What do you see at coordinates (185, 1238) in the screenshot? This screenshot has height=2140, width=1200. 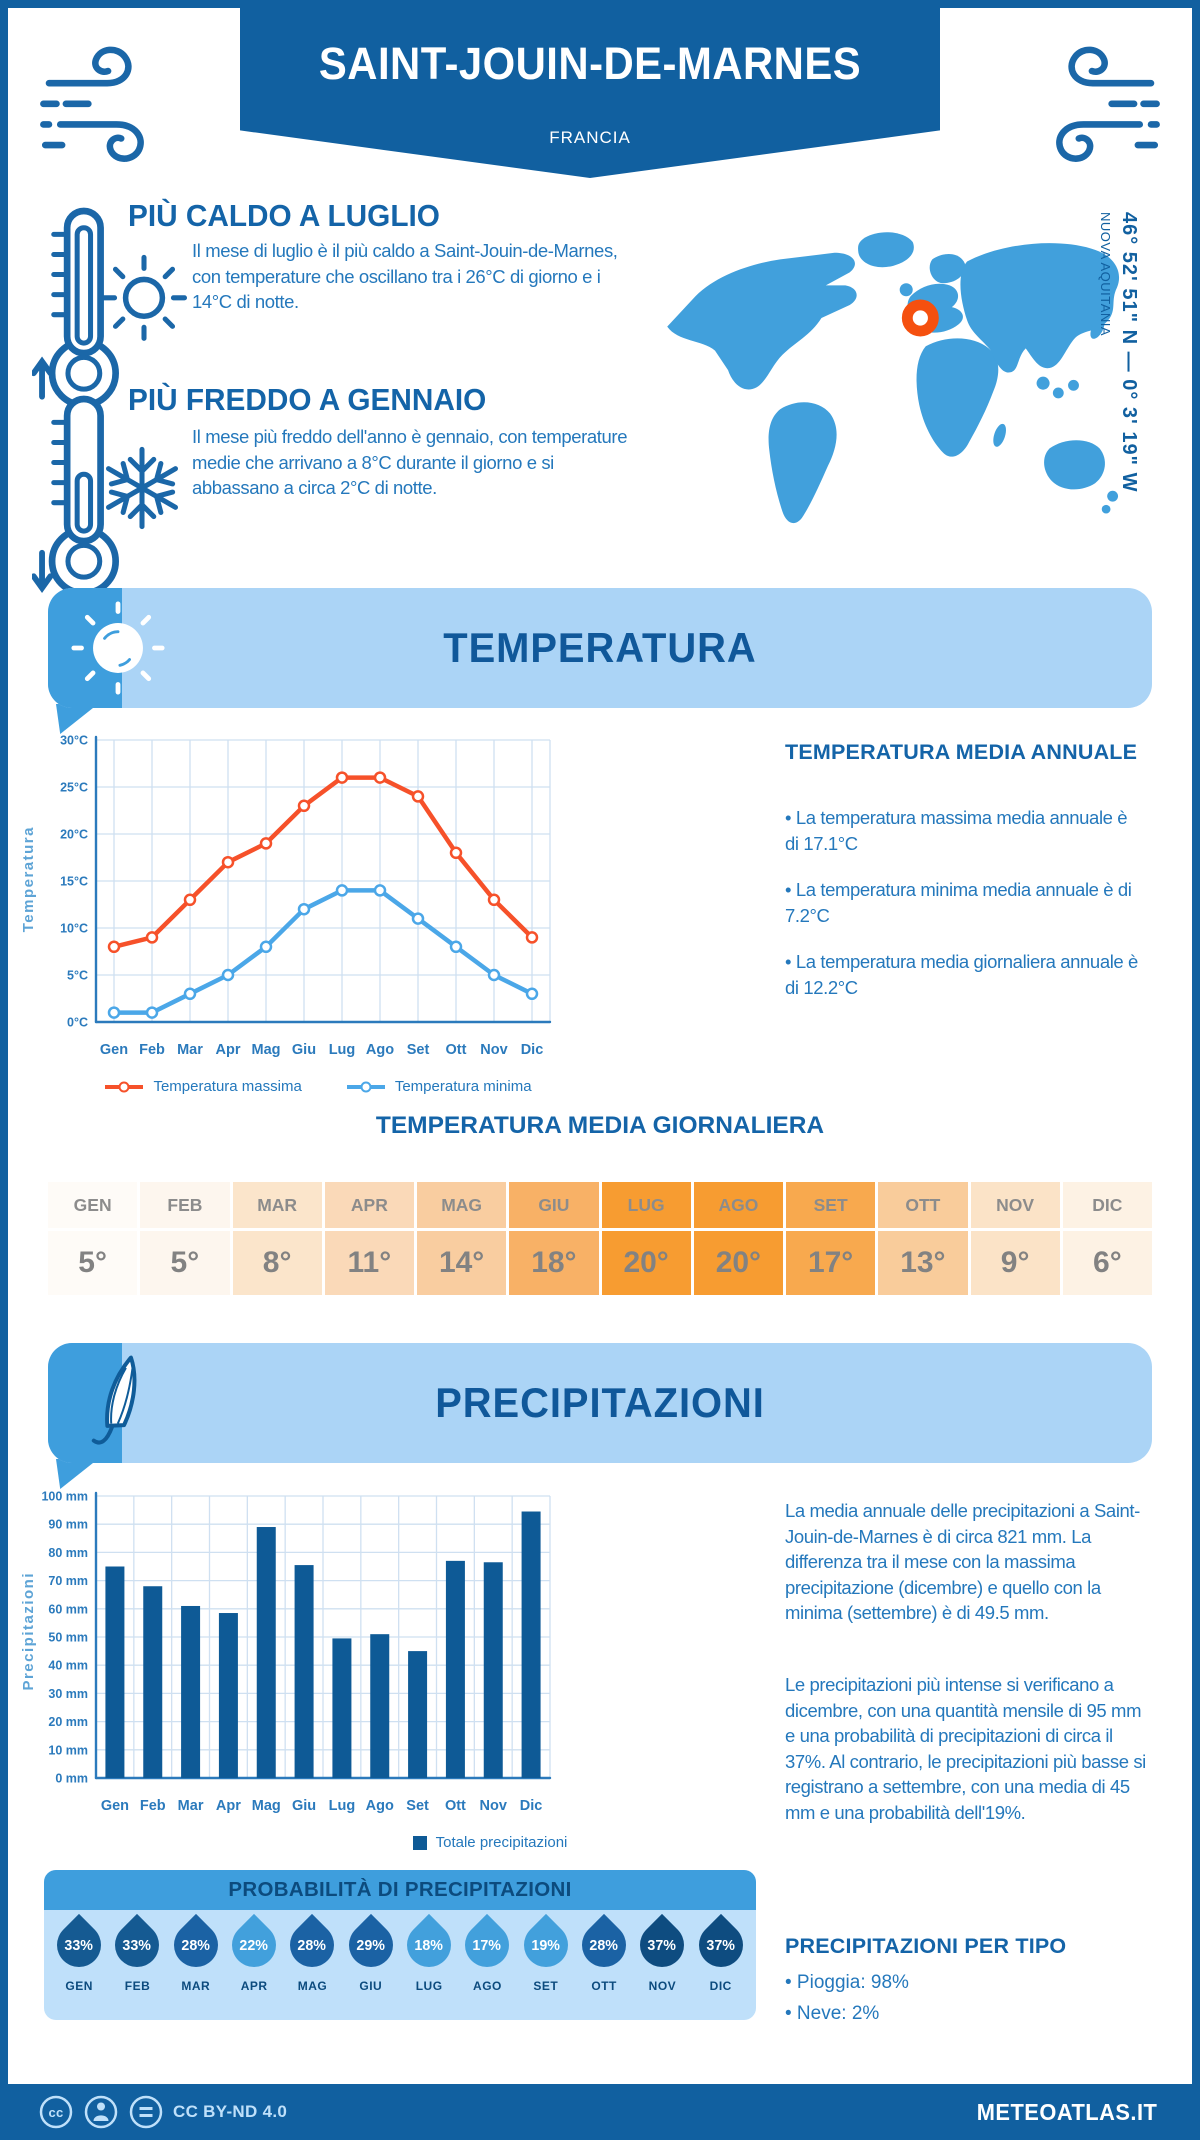 I see `daily-temp-cell: FEB 5°` at bounding box center [185, 1238].